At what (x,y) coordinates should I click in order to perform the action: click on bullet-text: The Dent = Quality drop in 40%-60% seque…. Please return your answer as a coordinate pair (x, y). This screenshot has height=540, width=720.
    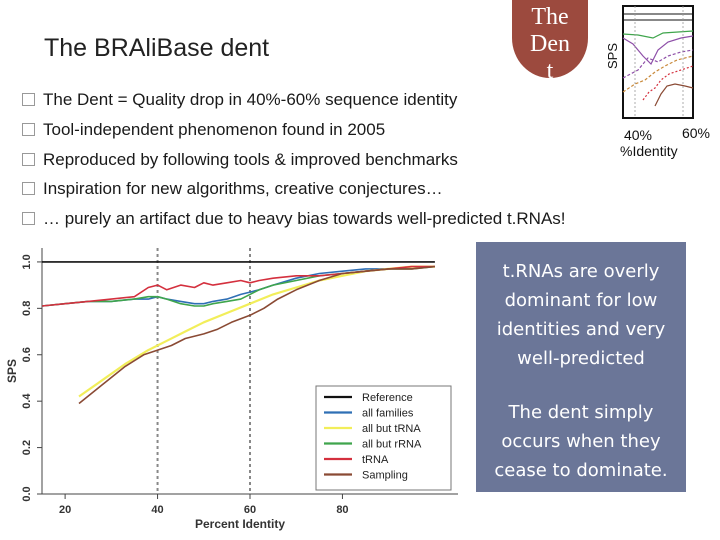
    Looking at the image, I should click on (250, 99).